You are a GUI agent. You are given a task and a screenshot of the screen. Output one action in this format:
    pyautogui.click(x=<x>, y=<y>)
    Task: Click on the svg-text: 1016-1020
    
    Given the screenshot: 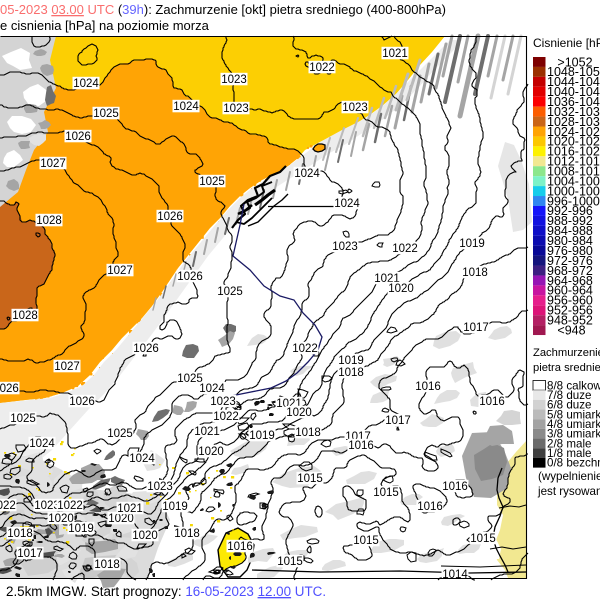 What is the action you would take?
    pyautogui.click(x=573, y=152)
    